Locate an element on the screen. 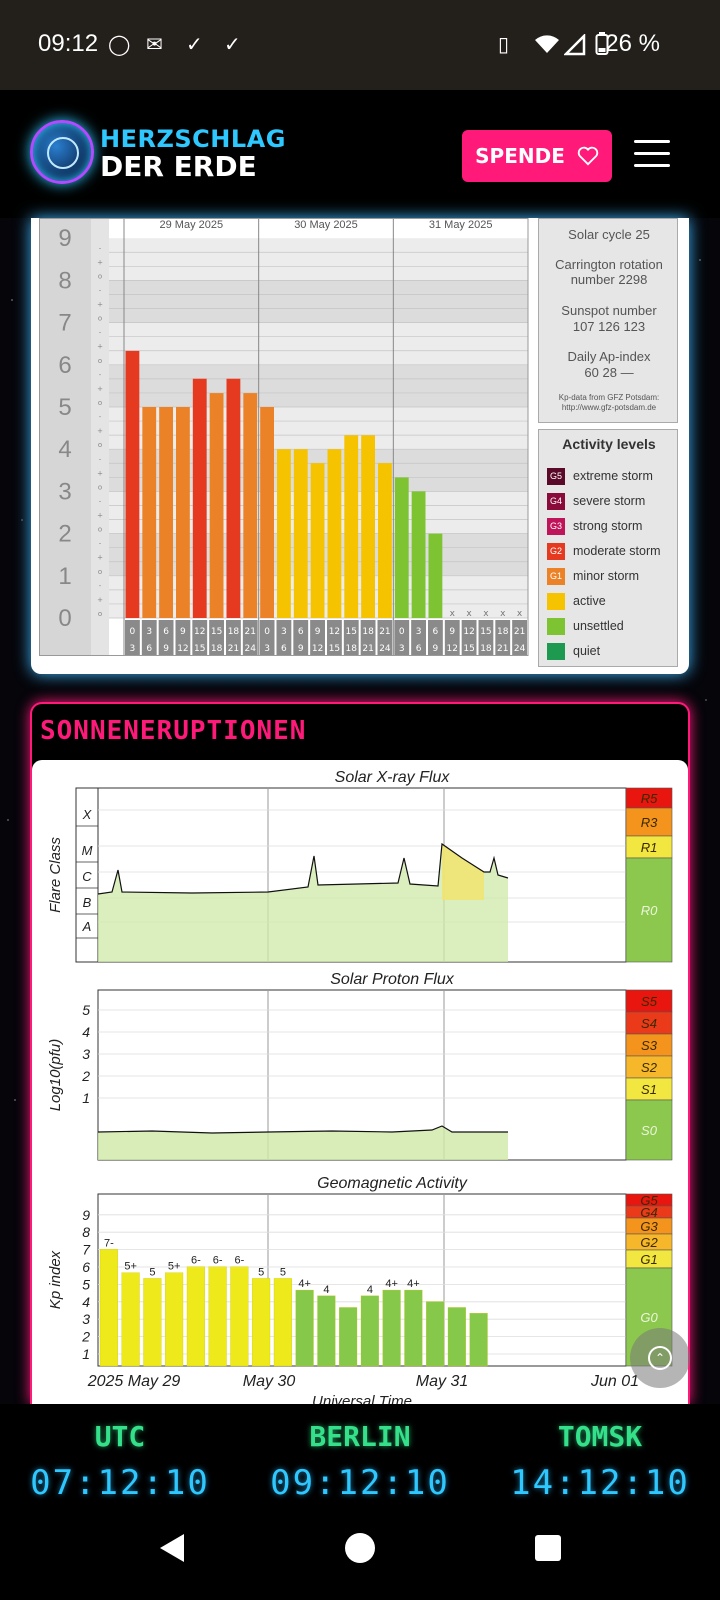 The width and height of the screenshot is (720, 1600). check-icon: ✓ is located at coordinates (194, 44).